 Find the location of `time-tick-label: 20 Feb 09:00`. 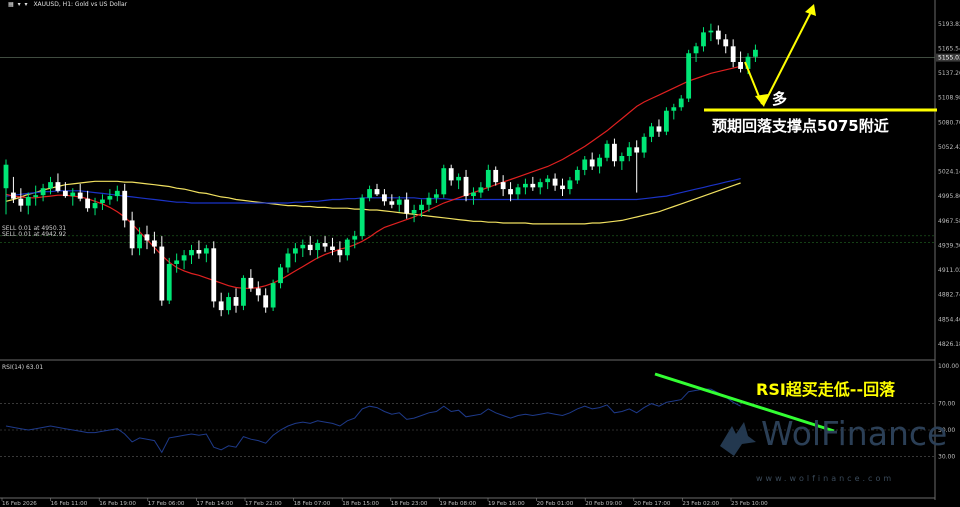

time-tick-label: 20 Feb 09:00 is located at coordinates (603, 504).